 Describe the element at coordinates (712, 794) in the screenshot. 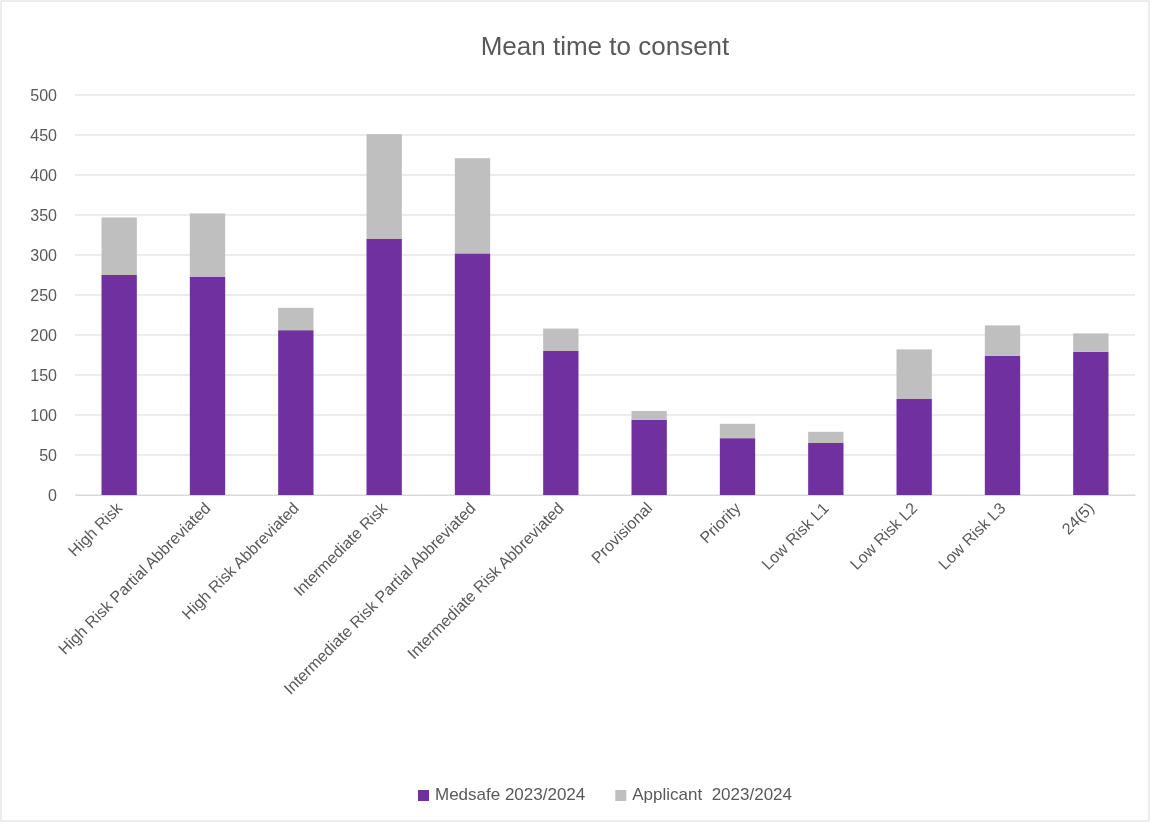

I see `legend-label: Applicant 2023/2024` at that location.